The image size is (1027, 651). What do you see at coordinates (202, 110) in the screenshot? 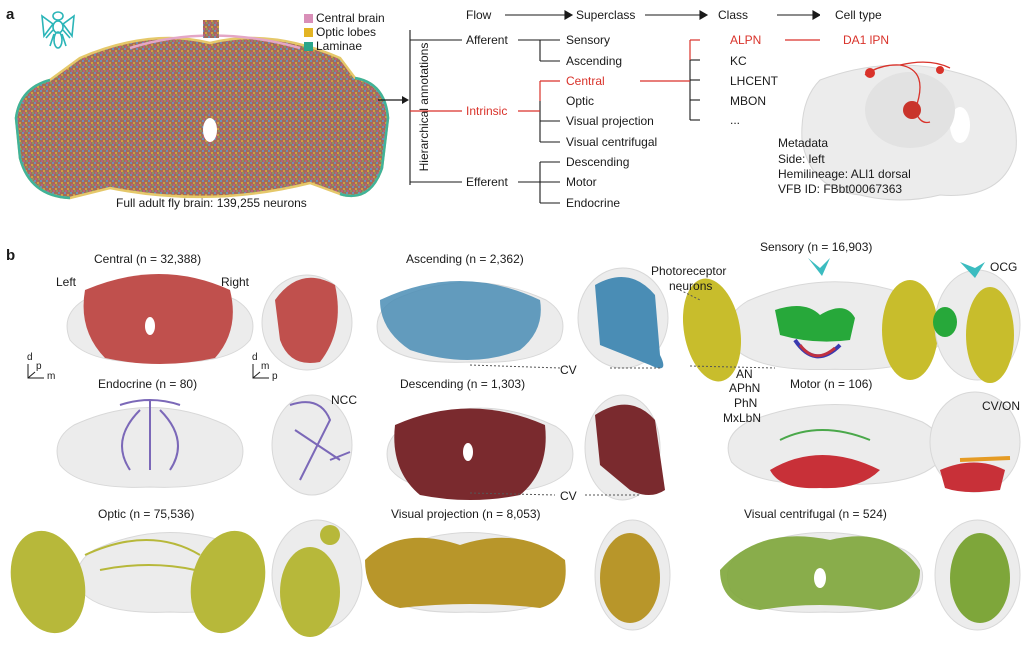
I see `full-brain-image` at bounding box center [202, 110].